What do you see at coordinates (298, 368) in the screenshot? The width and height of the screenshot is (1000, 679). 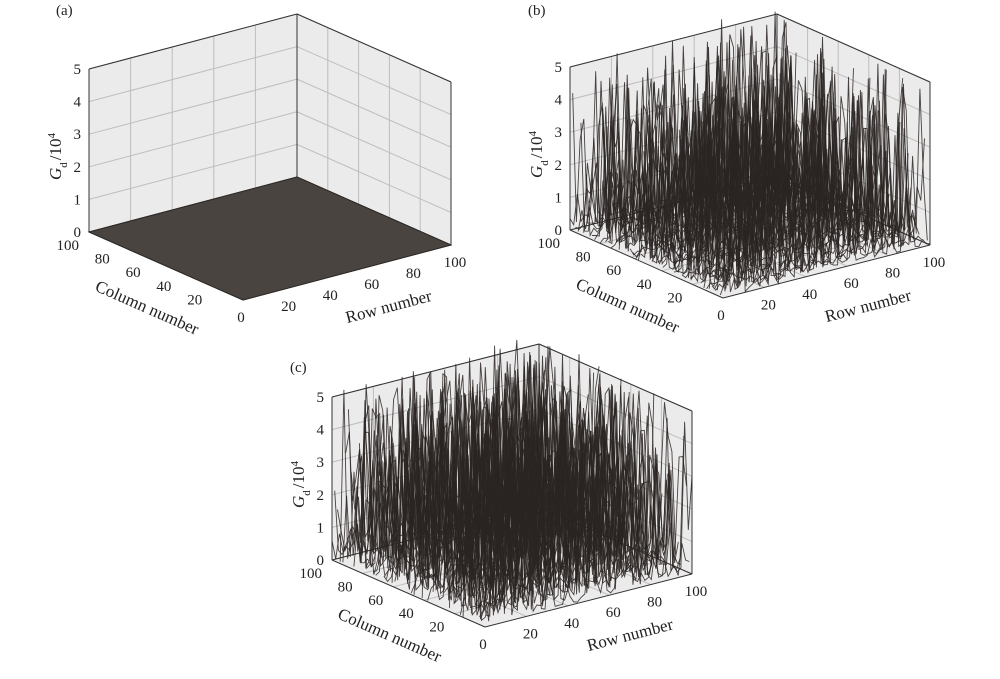 I see `panel-label: (c)` at bounding box center [298, 368].